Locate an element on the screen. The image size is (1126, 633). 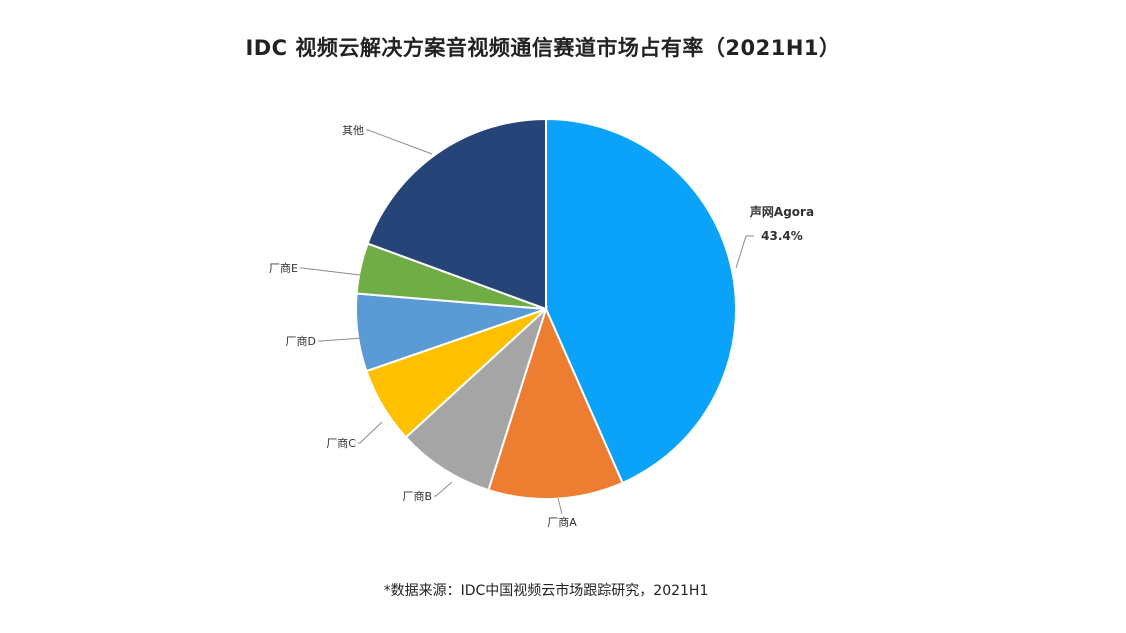
slice-label: 厂商A is located at coordinates (562, 522).